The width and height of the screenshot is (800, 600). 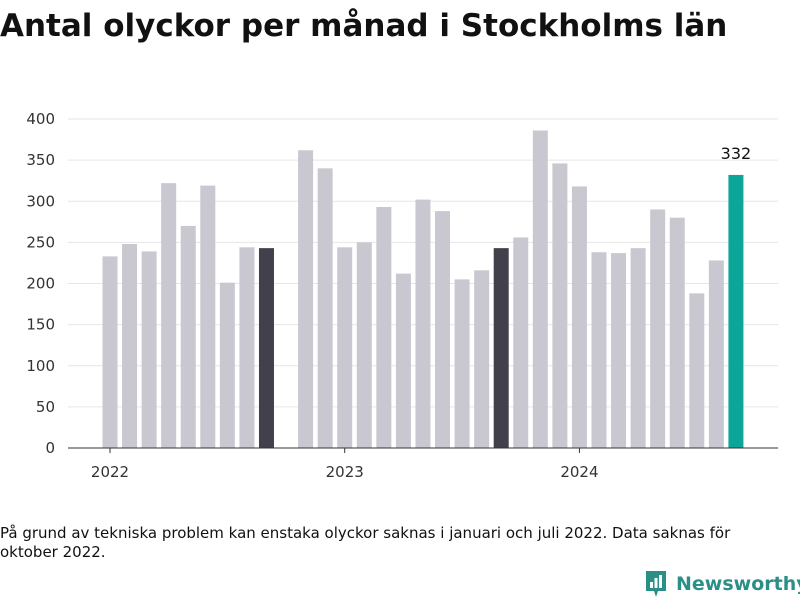 What do you see at coordinates (40, 119) in the screenshot?
I see `y-tick-label: 400` at bounding box center [40, 119].